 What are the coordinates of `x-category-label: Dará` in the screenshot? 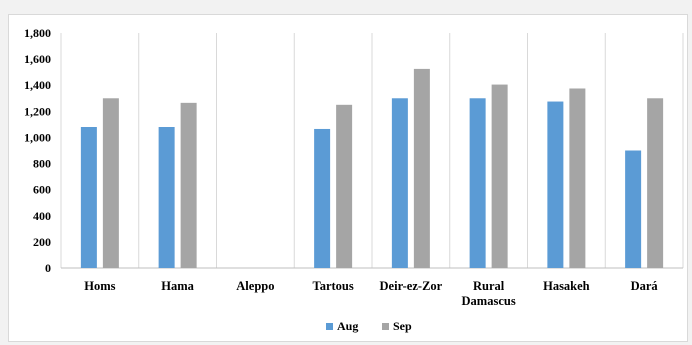 It's located at (645, 286).